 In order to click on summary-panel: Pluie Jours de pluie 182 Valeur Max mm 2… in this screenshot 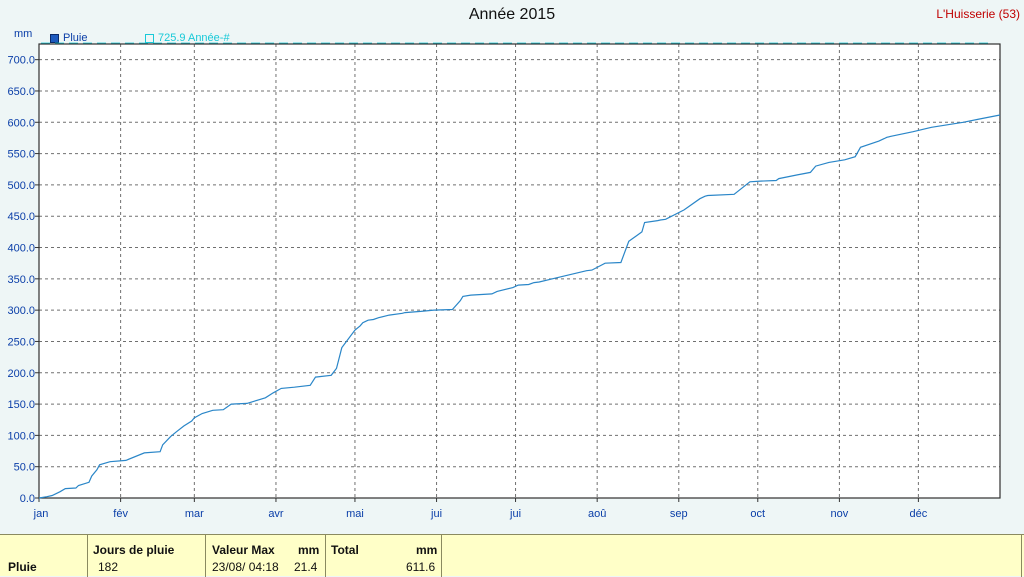, I will do `click(512, 555)`.